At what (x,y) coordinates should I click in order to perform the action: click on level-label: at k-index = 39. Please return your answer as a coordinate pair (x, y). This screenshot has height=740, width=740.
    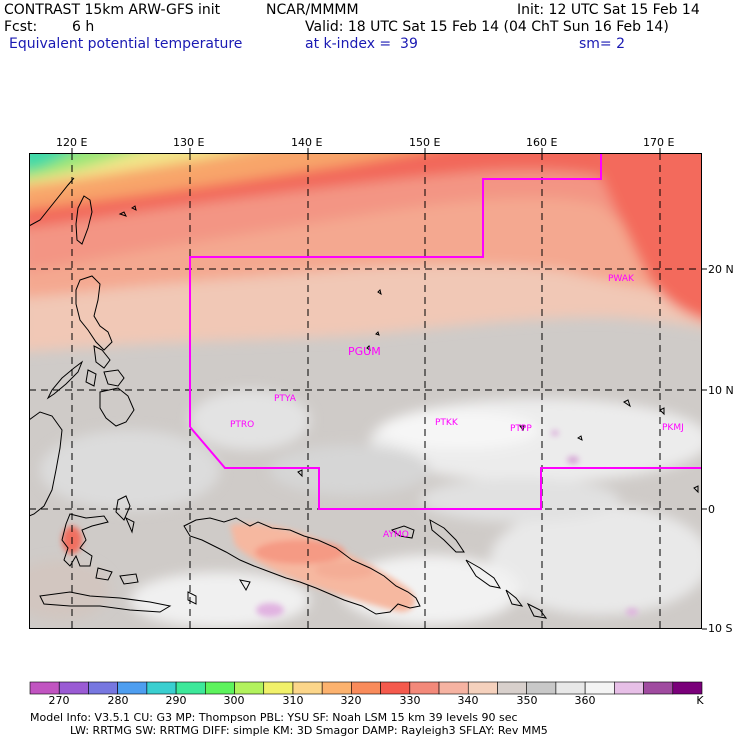
    Looking at the image, I should click on (361, 44).